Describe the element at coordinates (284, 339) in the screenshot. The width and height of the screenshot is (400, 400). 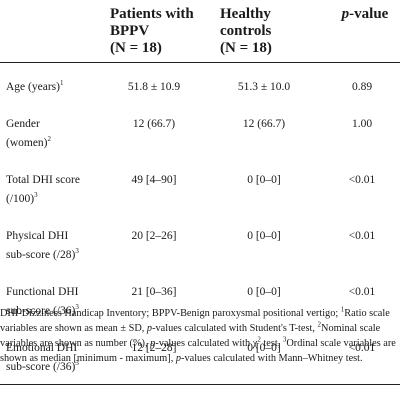
I see `footnote-sup3: 3` at that location.